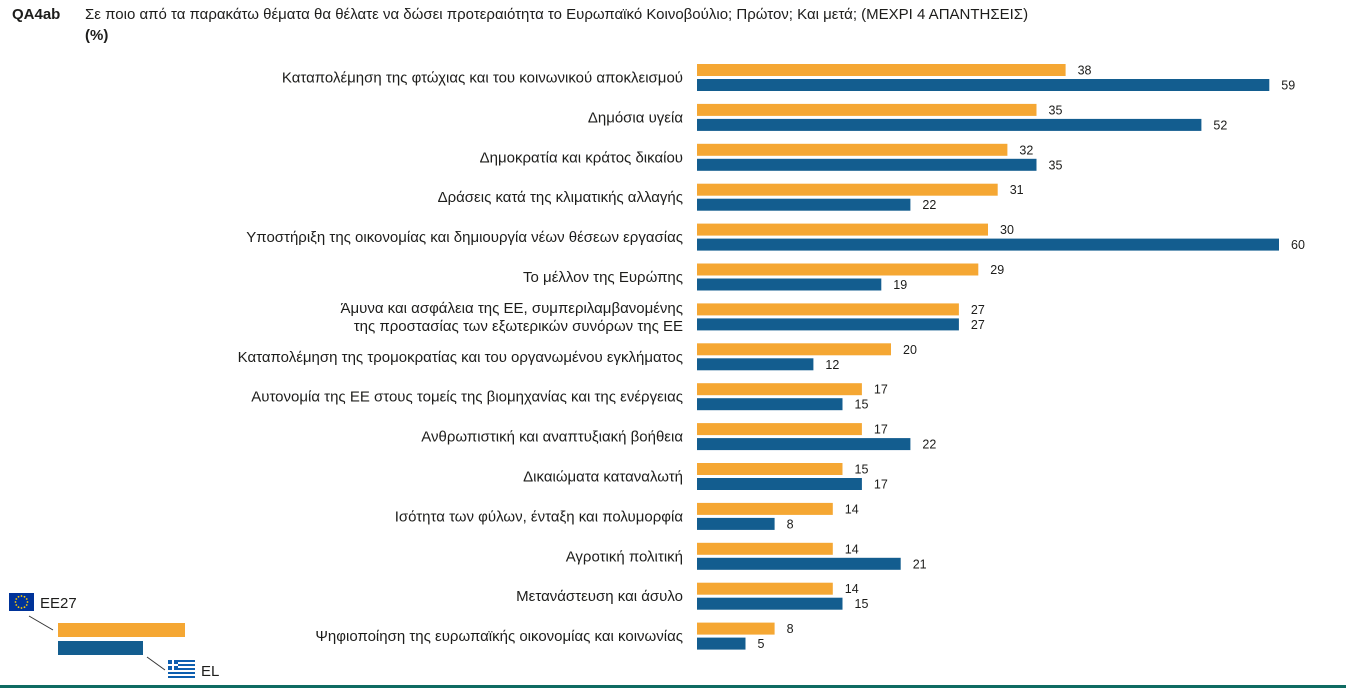  I want to click on value-label-el: 21, so click(920, 564).